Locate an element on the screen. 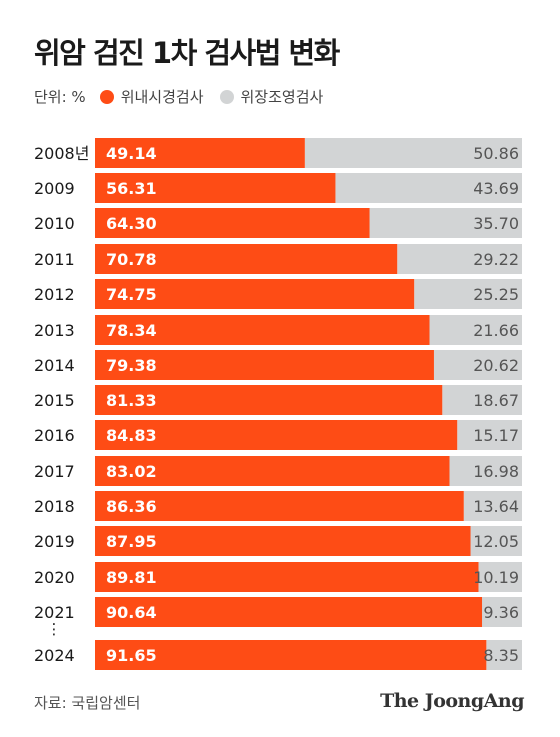  value-label-endoscopy: 84.83 is located at coordinates (131, 435).